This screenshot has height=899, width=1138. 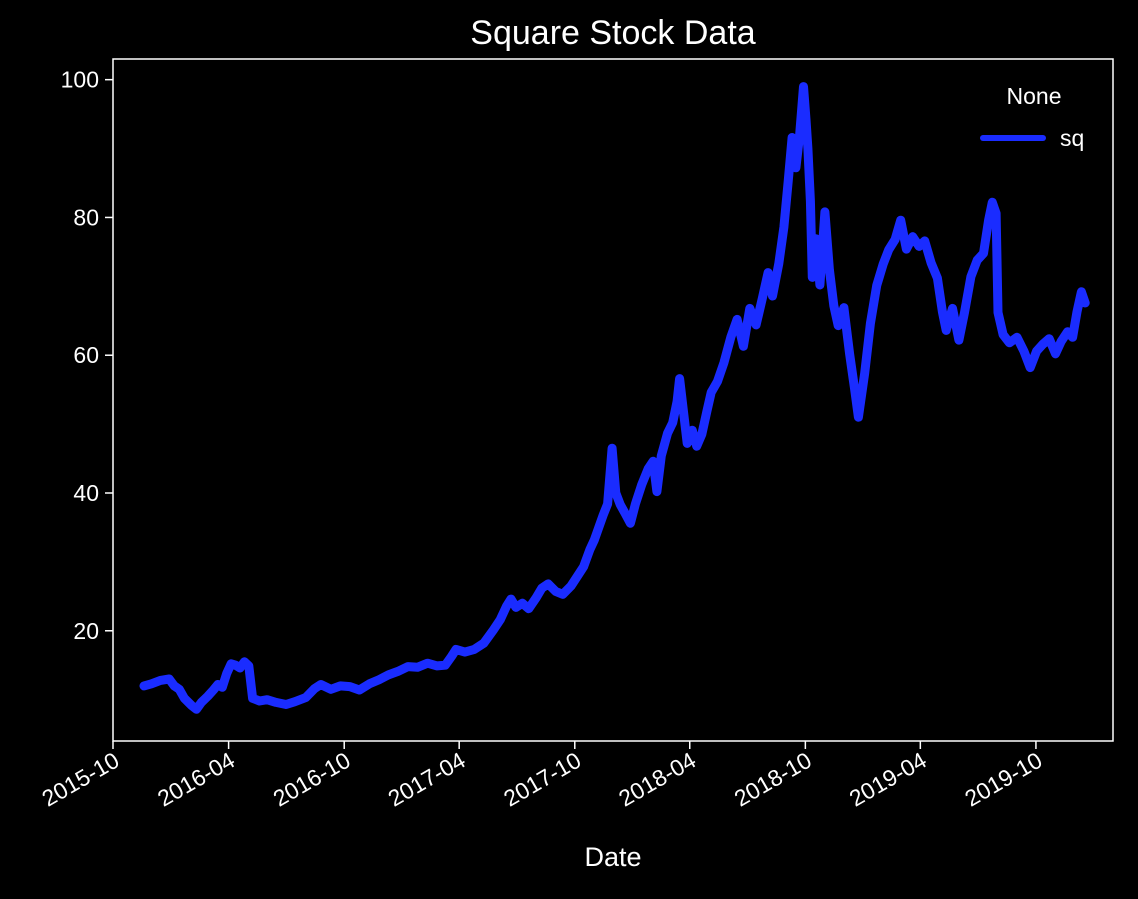 I want to click on legend: None sq, so click(x=1032, y=117).